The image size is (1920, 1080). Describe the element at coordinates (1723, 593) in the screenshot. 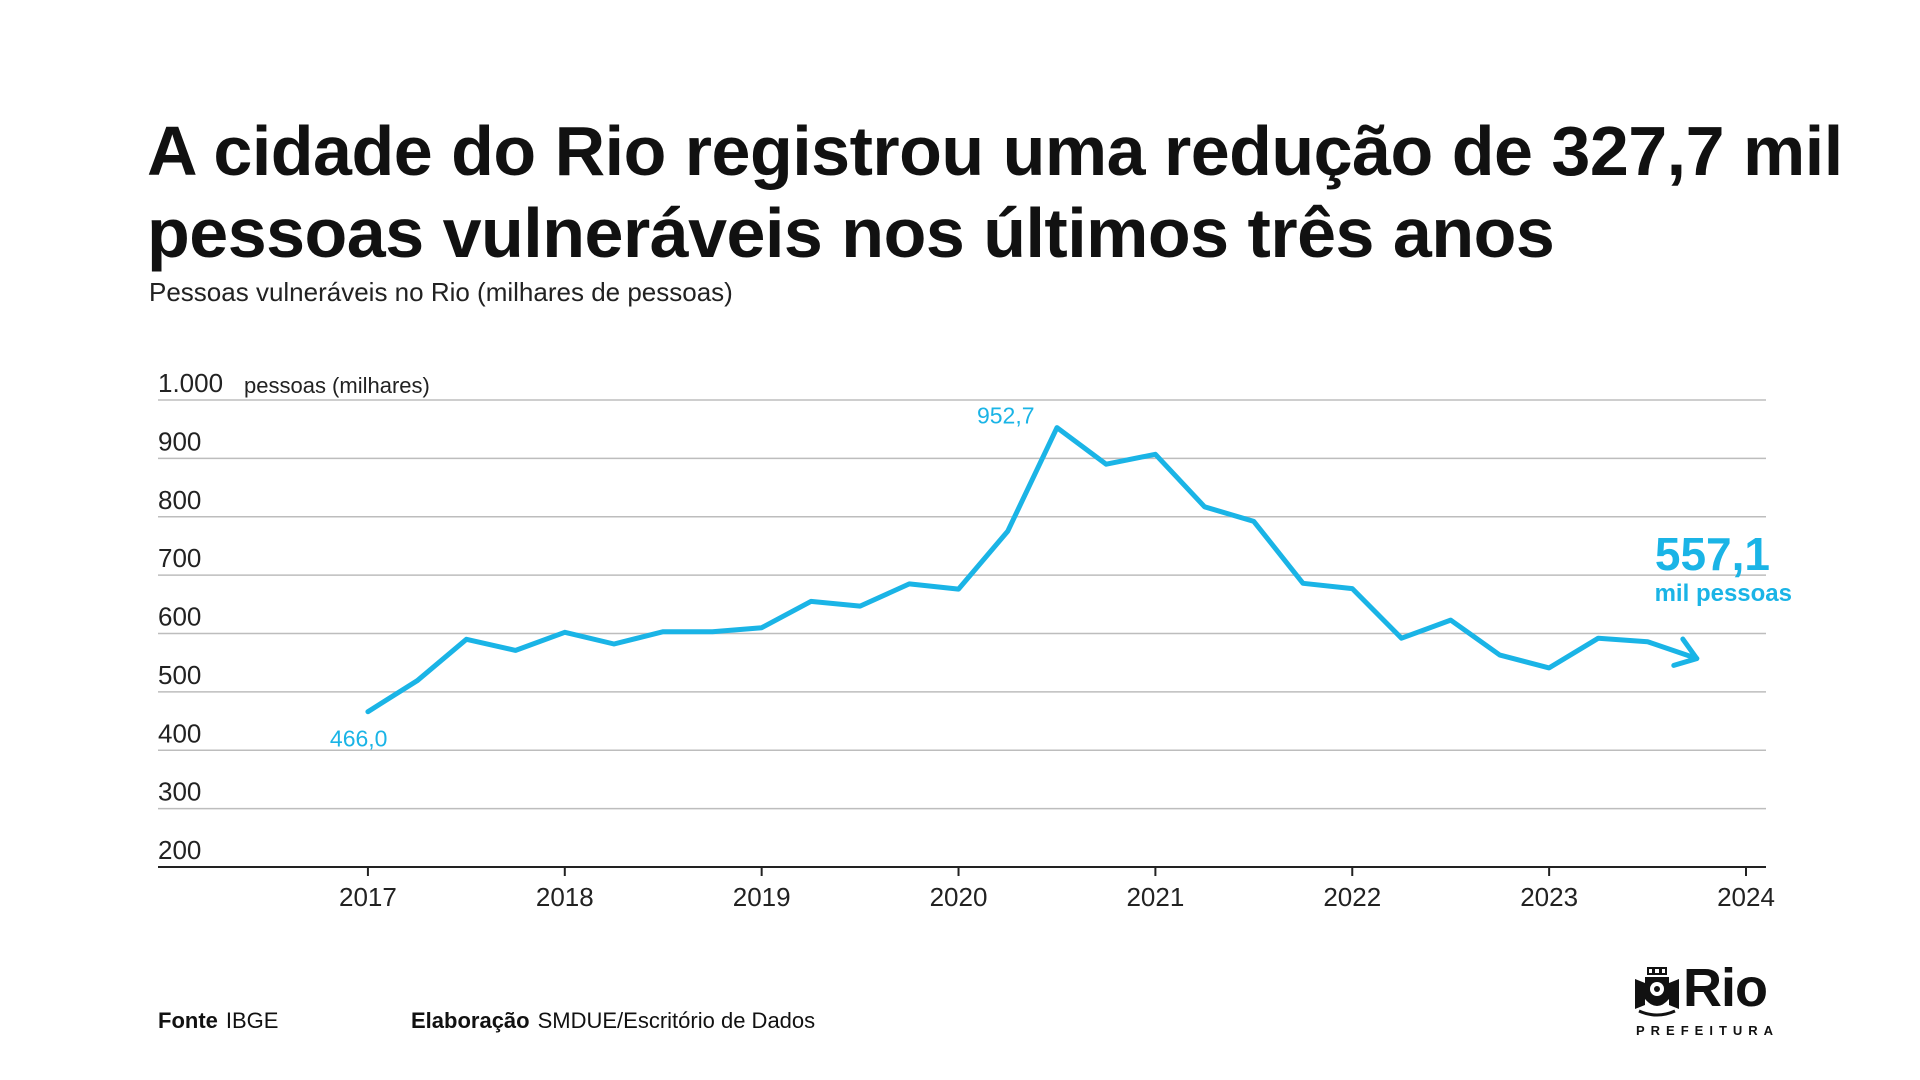

I see `last-value-unit: mil pessoas` at that location.